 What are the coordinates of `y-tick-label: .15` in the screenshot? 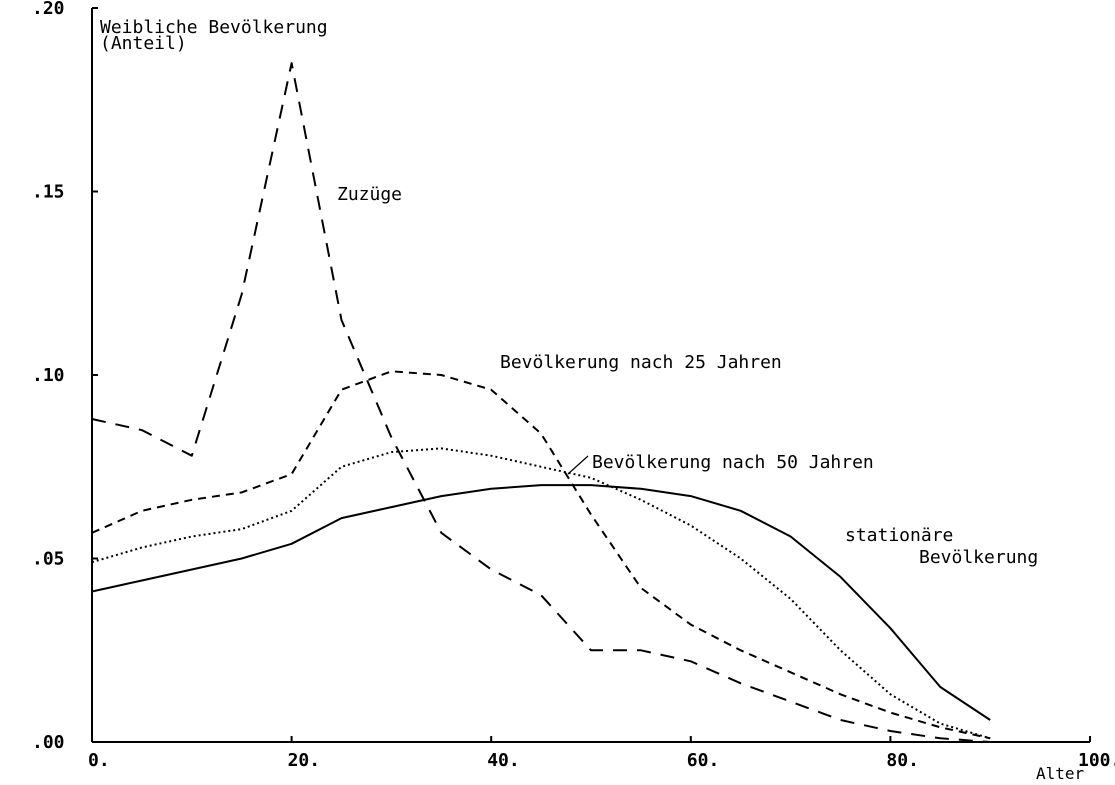 It's located at (48, 192).